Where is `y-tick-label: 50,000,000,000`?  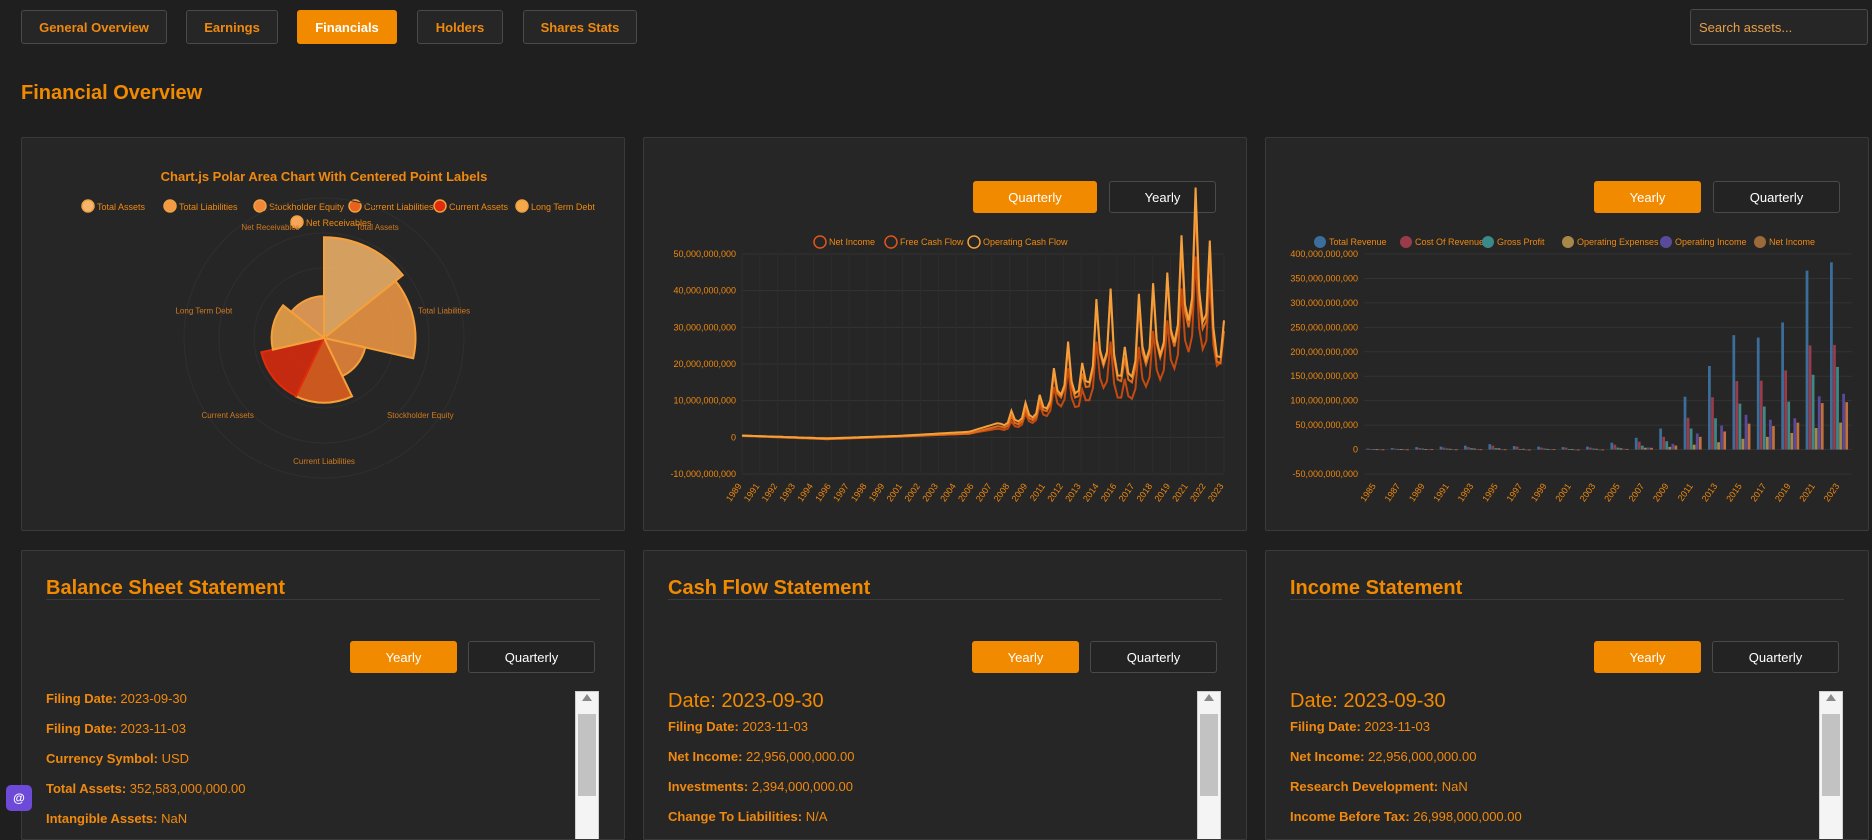 y-tick-label: 50,000,000,000 is located at coordinates (704, 254).